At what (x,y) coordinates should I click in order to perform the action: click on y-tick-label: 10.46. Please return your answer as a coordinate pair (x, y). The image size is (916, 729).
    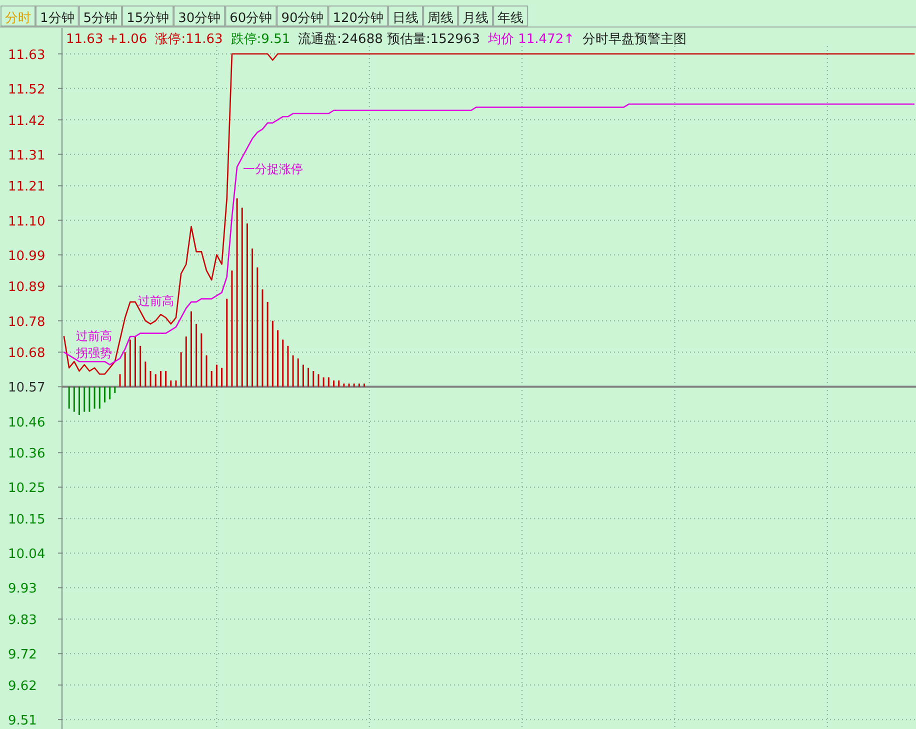
    Looking at the image, I should click on (27, 422).